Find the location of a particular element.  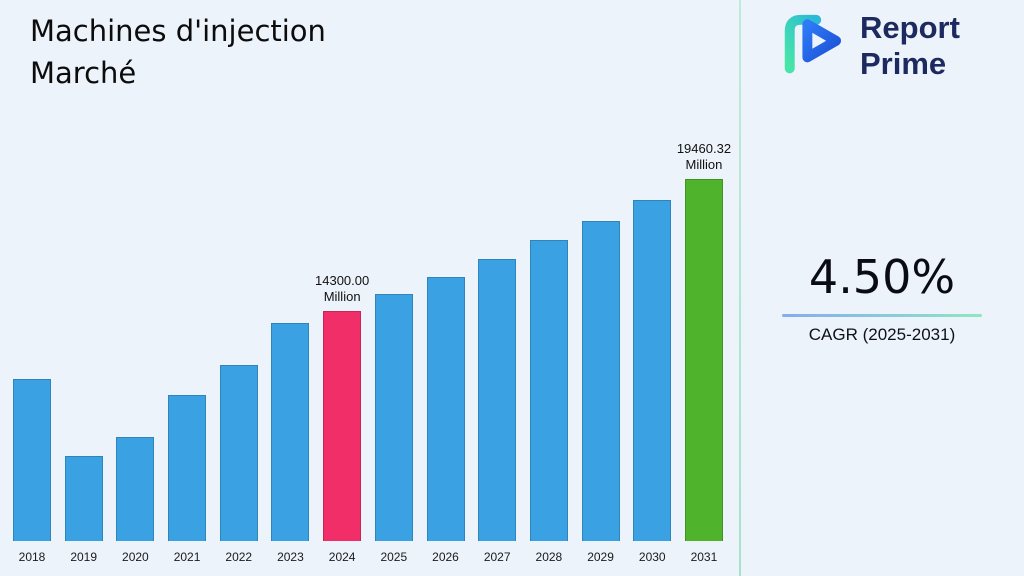

bar-2019 is located at coordinates (83, 498).